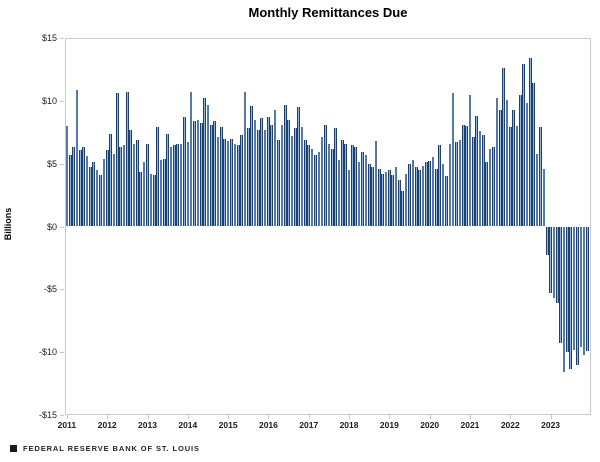 The height and width of the screenshot is (462, 600). I want to click on y-tick-label: $5, so click(51, 163).